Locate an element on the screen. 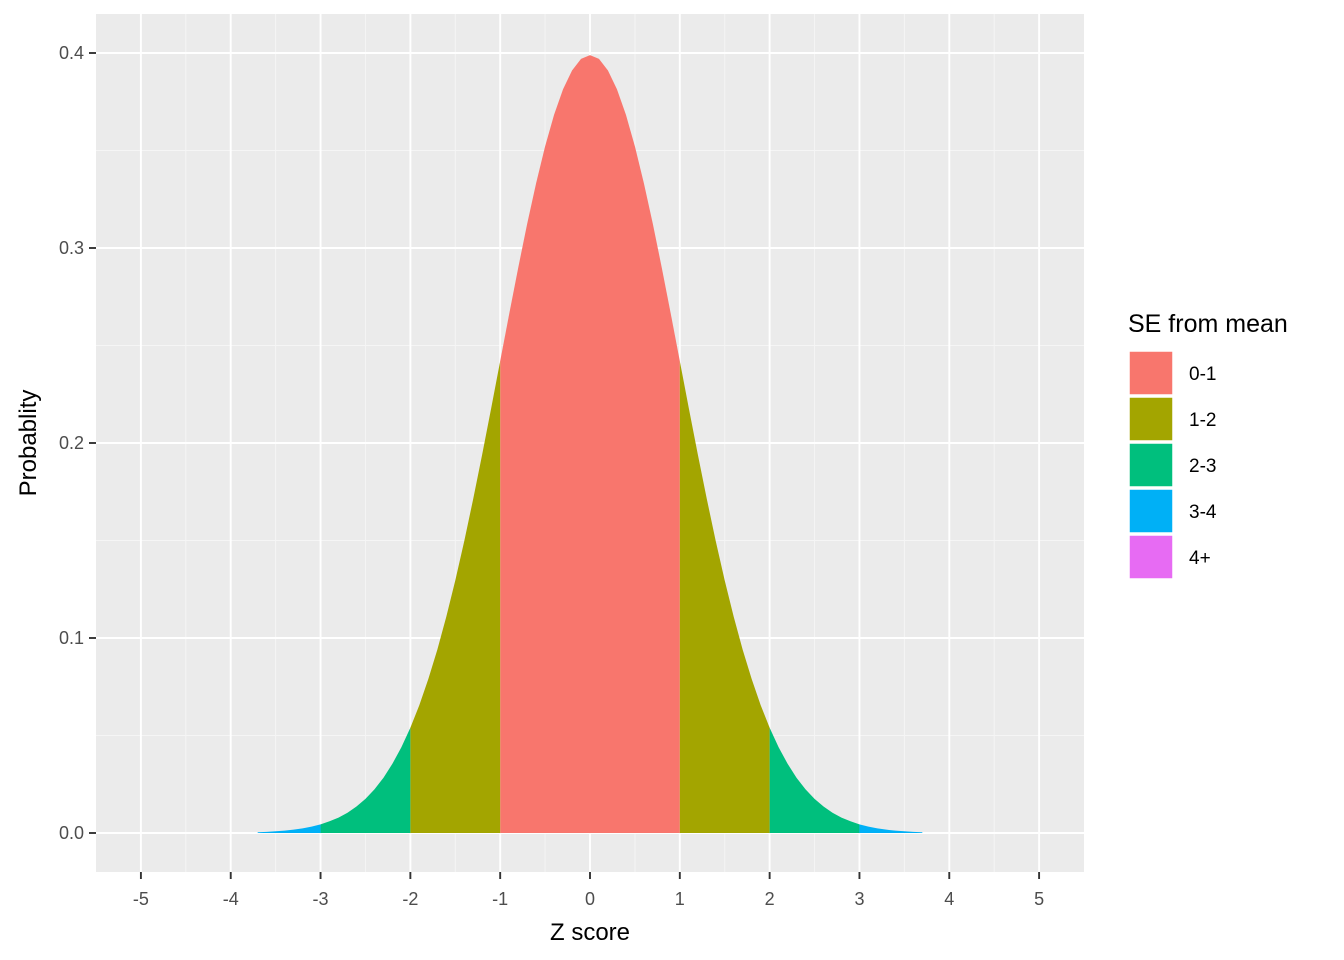  x-tick-label: 5 is located at coordinates (1039, 899).